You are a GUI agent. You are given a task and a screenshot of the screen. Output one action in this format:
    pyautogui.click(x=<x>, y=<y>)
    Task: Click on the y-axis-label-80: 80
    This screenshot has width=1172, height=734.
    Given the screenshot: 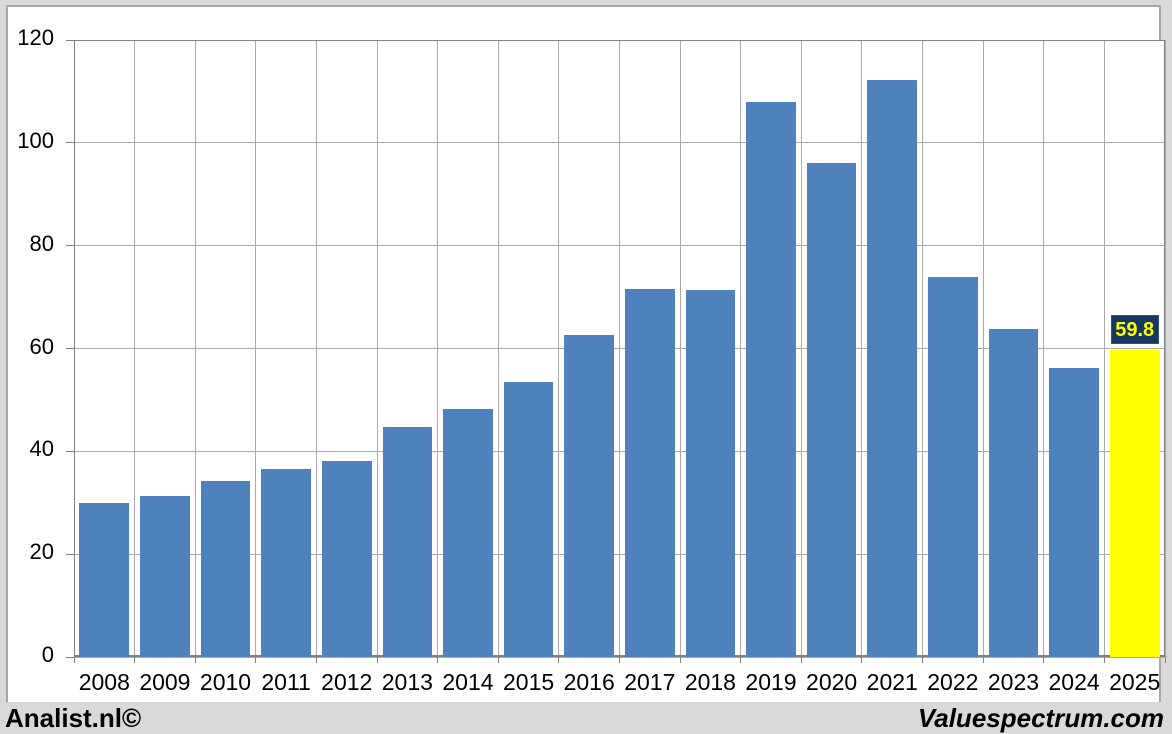 What is the action you would take?
    pyautogui.click(x=41, y=243)
    